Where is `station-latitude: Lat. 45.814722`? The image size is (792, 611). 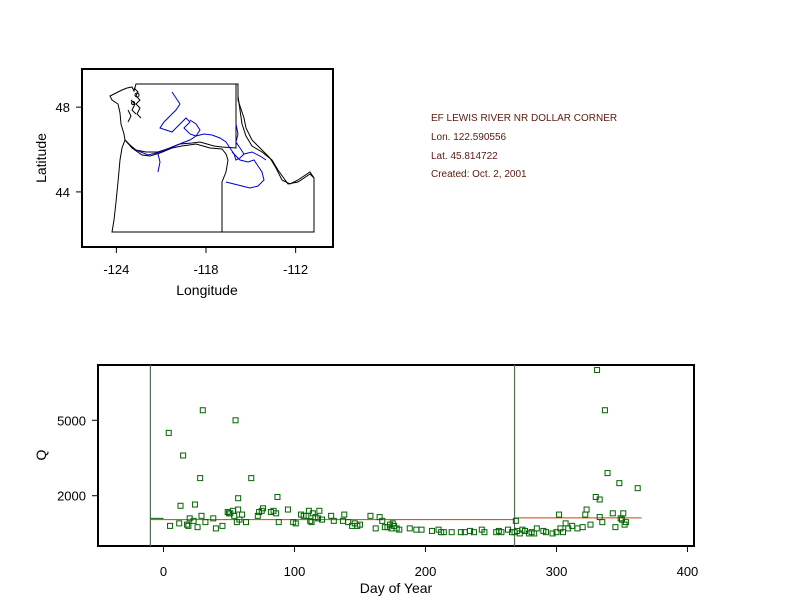 station-latitude: Lat. 45.814722 is located at coordinates (464, 156).